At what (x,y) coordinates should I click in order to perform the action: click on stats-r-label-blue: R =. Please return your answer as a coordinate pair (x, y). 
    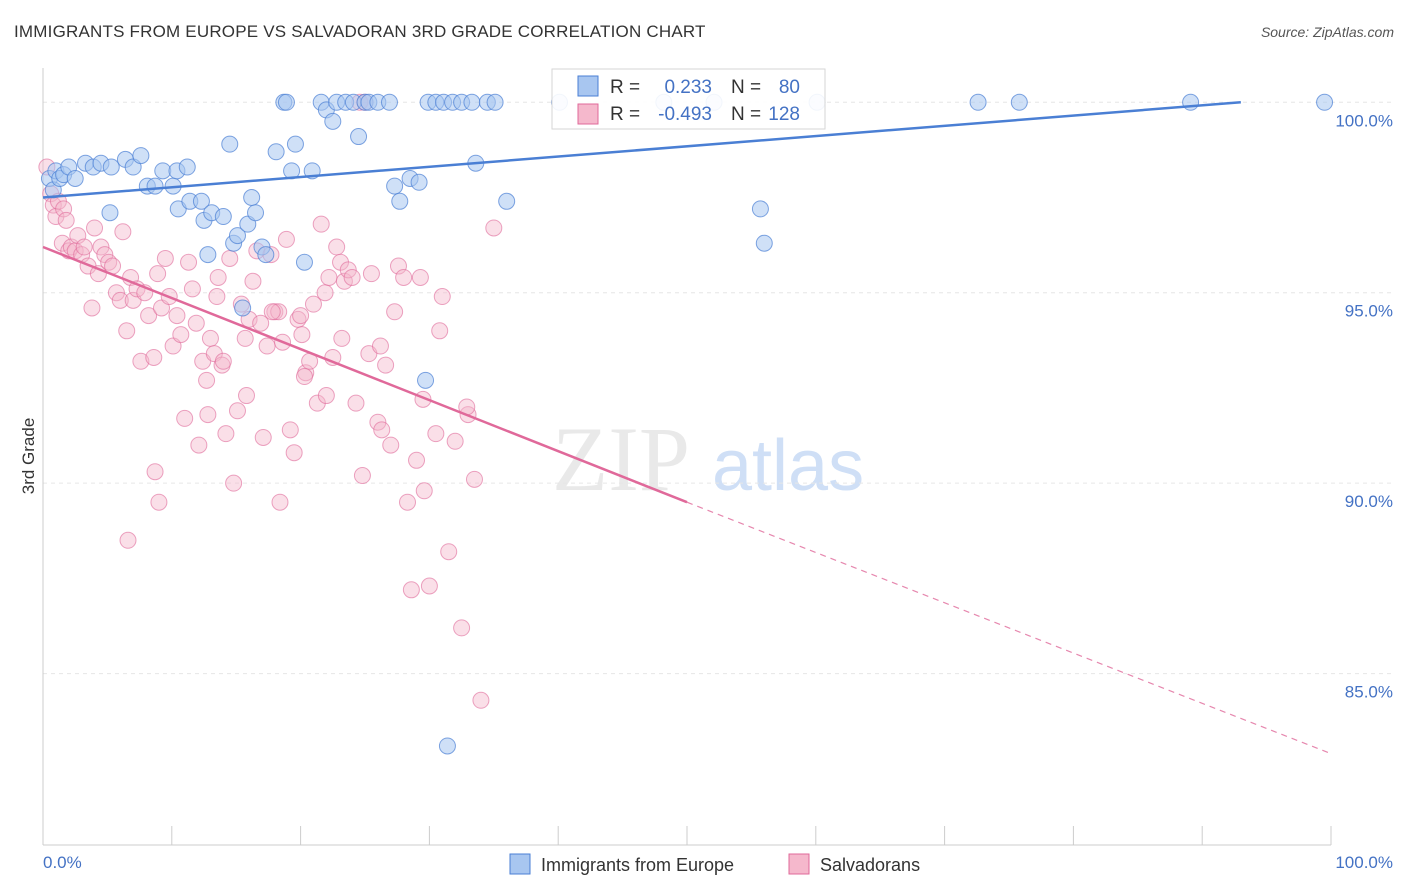
    Looking at the image, I should click on (625, 87).